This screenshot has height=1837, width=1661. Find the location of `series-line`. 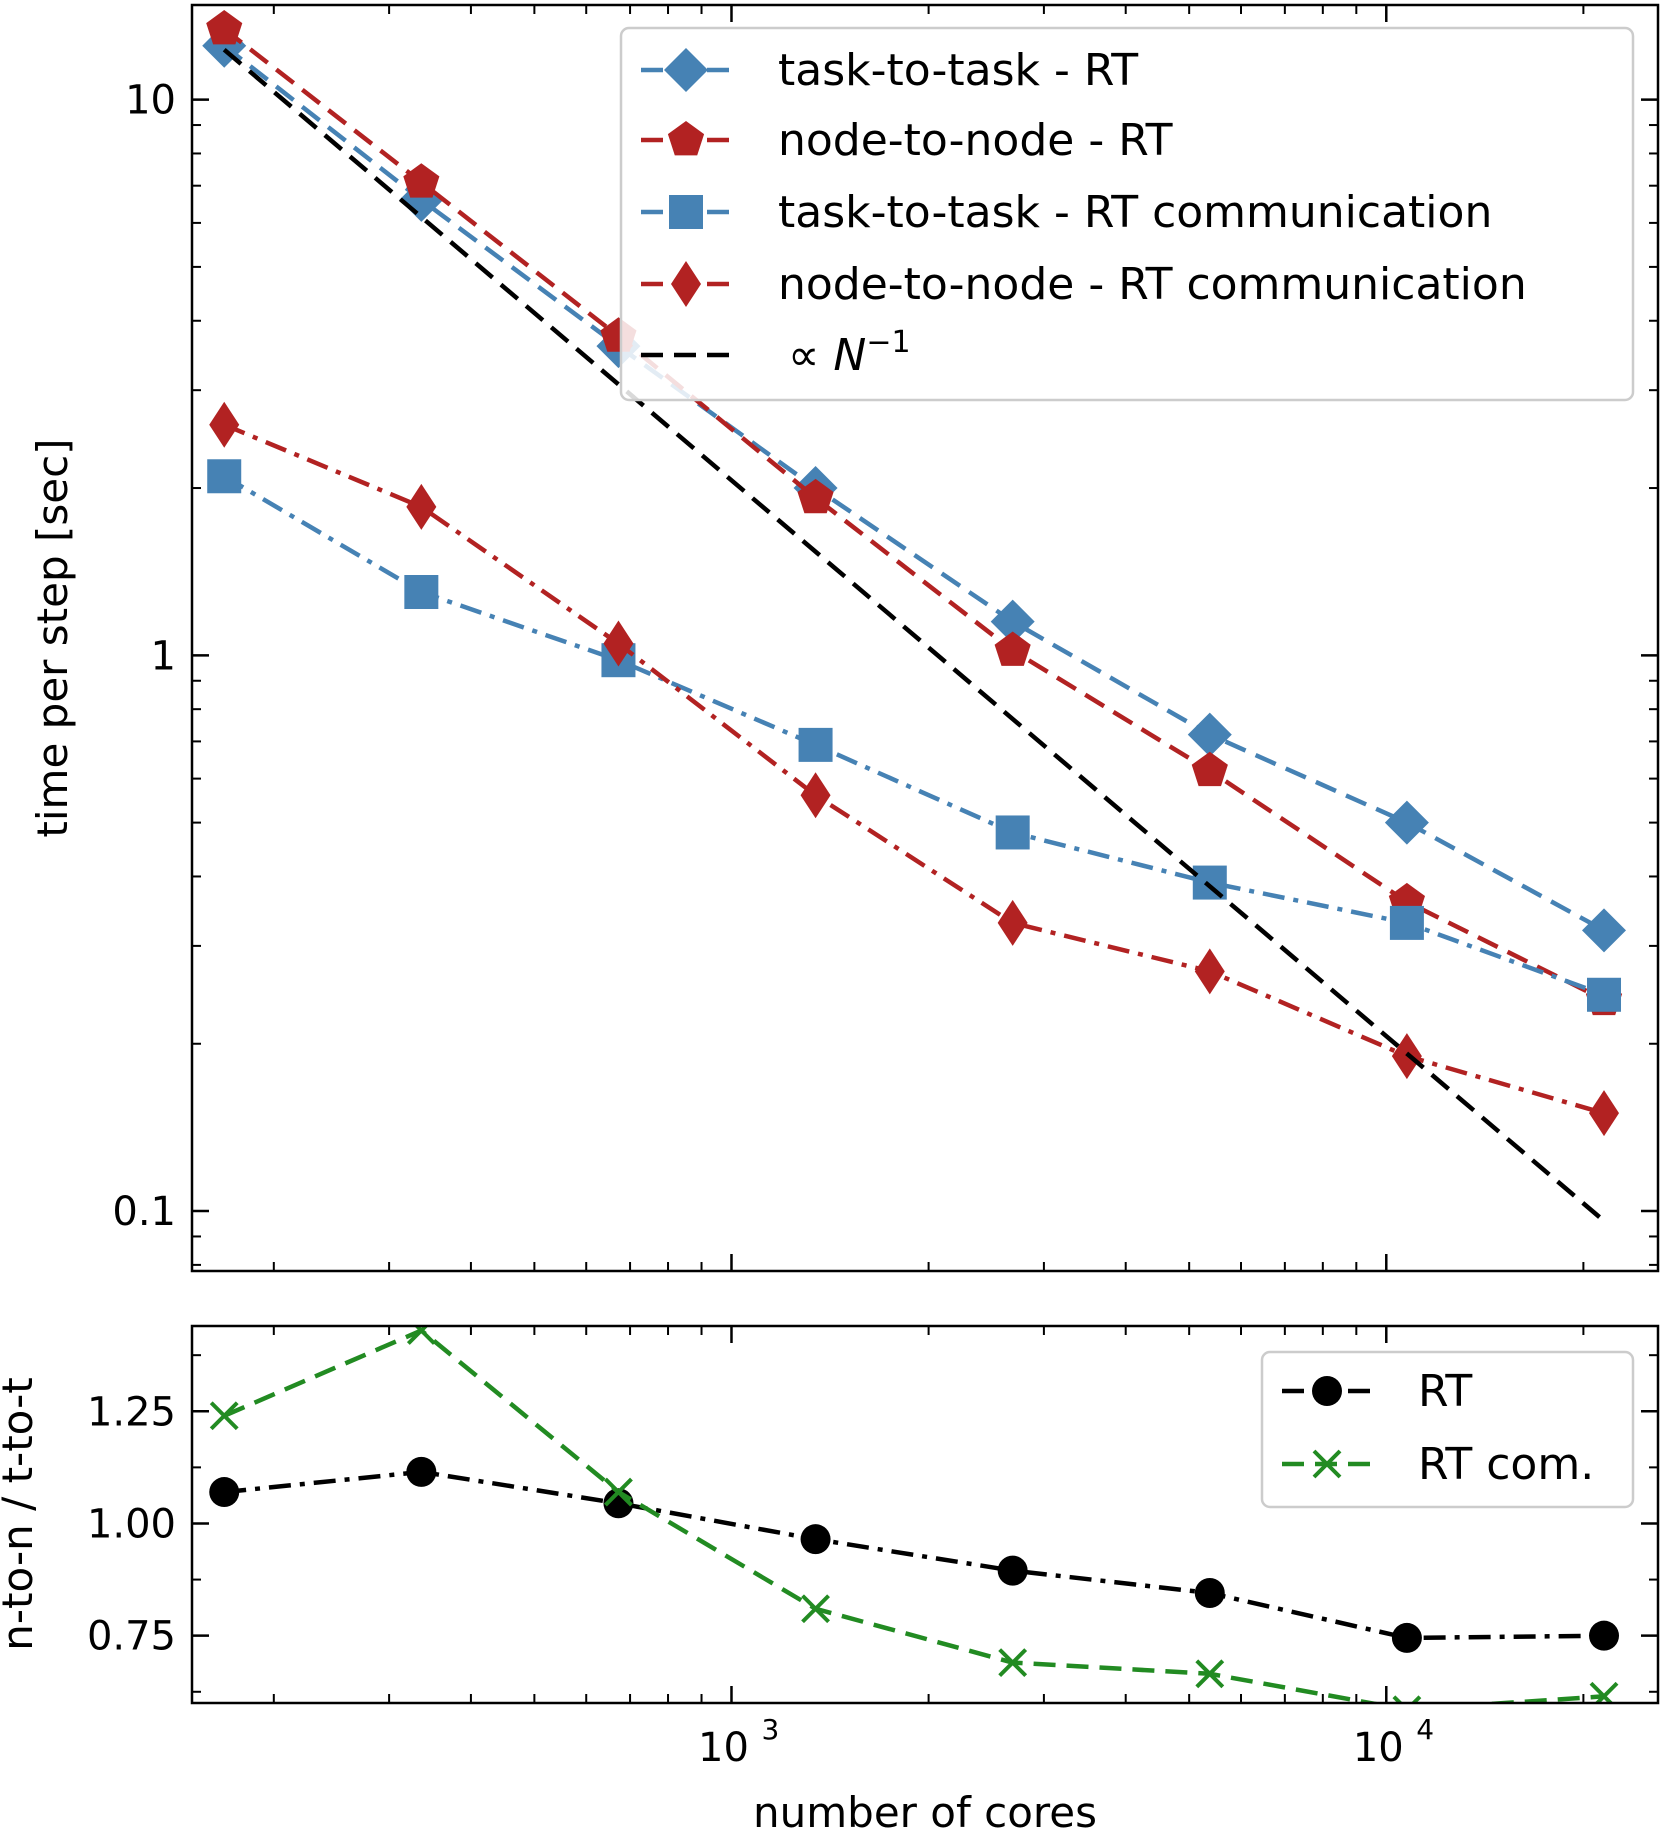

series-line is located at coordinates (914, 1555).